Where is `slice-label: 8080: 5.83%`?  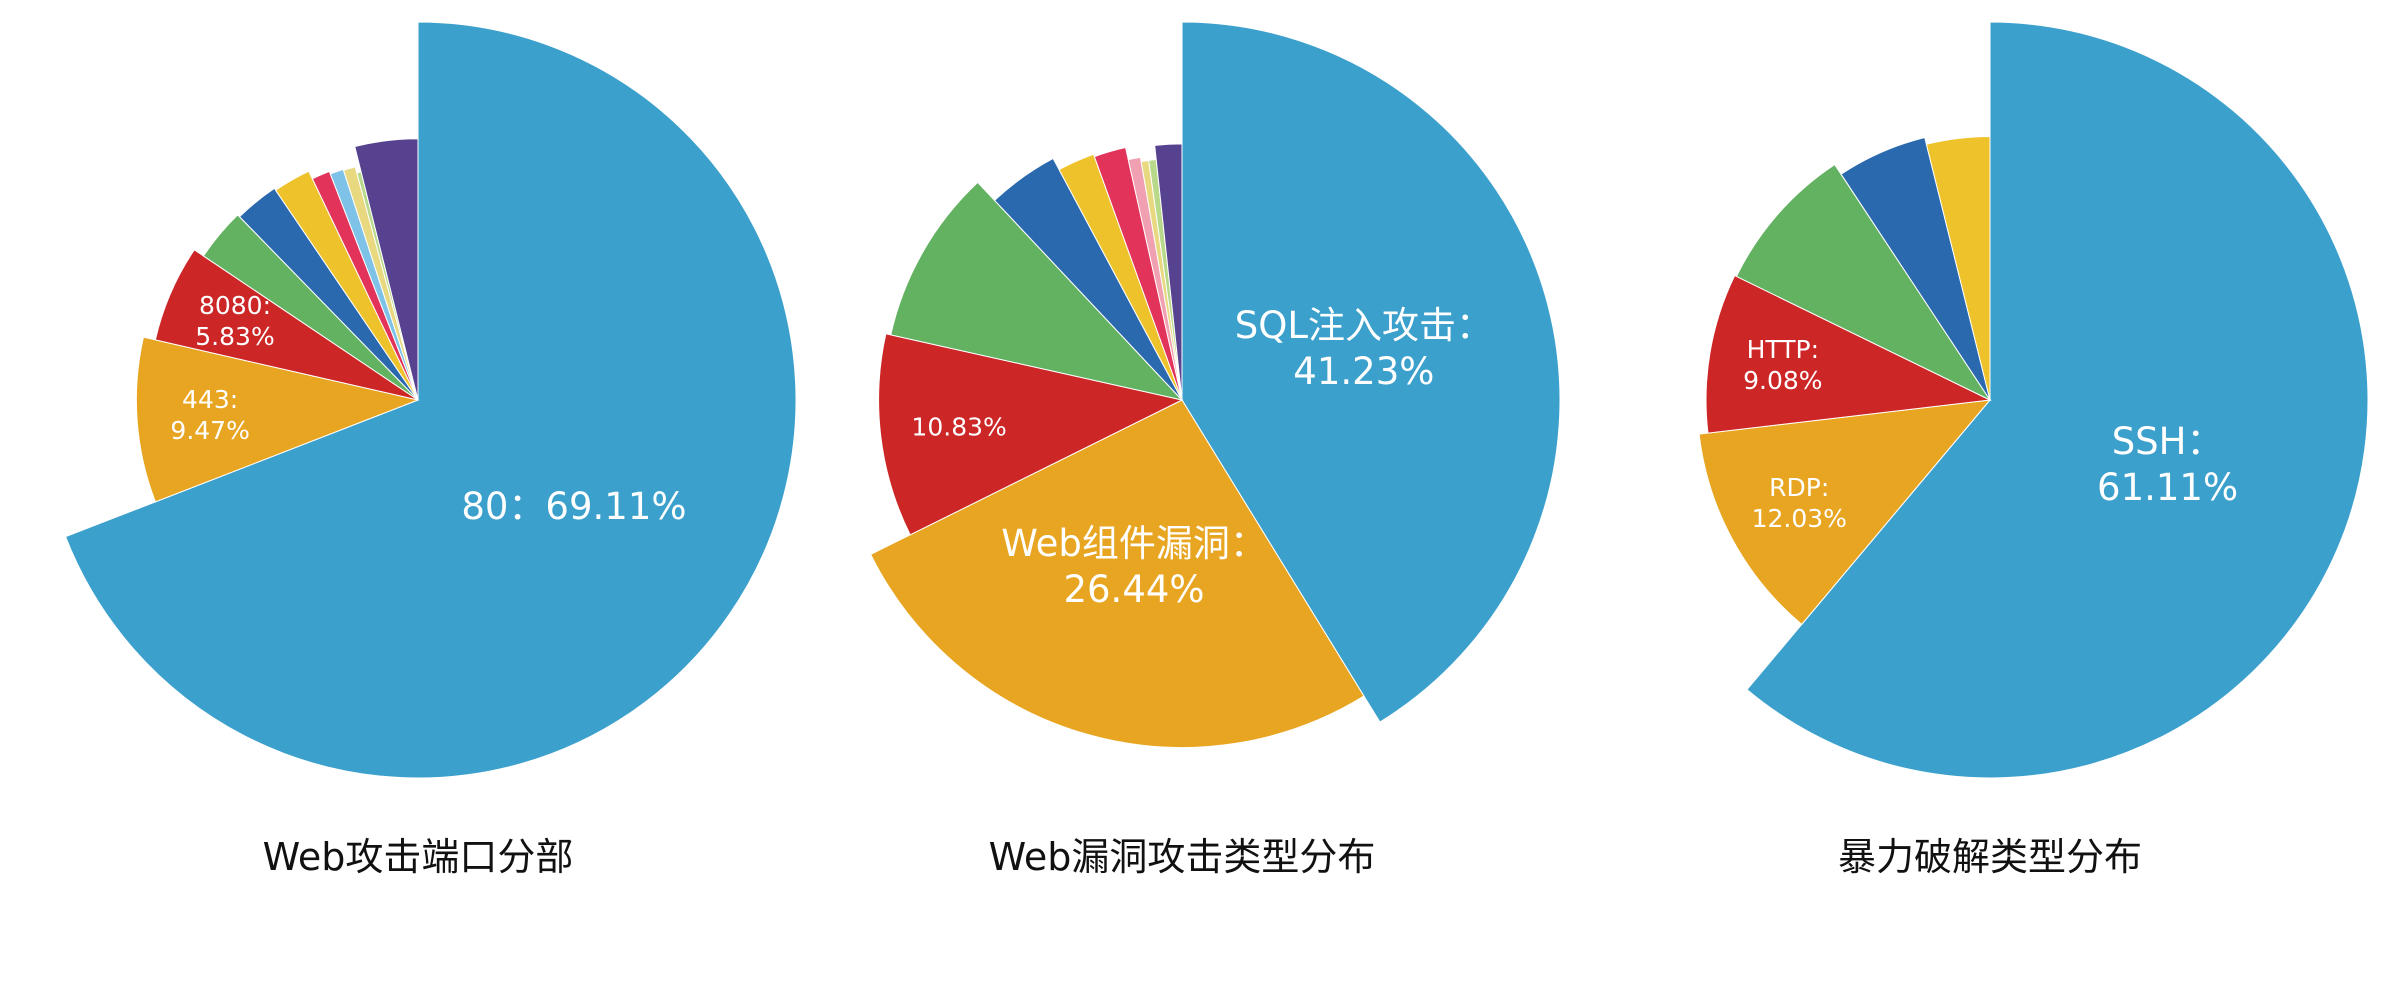
slice-label: 8080: 5.83% is located at coordinates (235, 320).